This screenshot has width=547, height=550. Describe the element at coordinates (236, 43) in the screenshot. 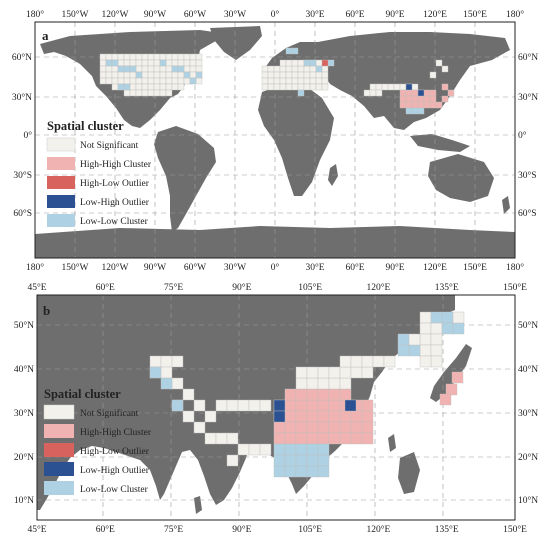

I see `greenland` at that location.